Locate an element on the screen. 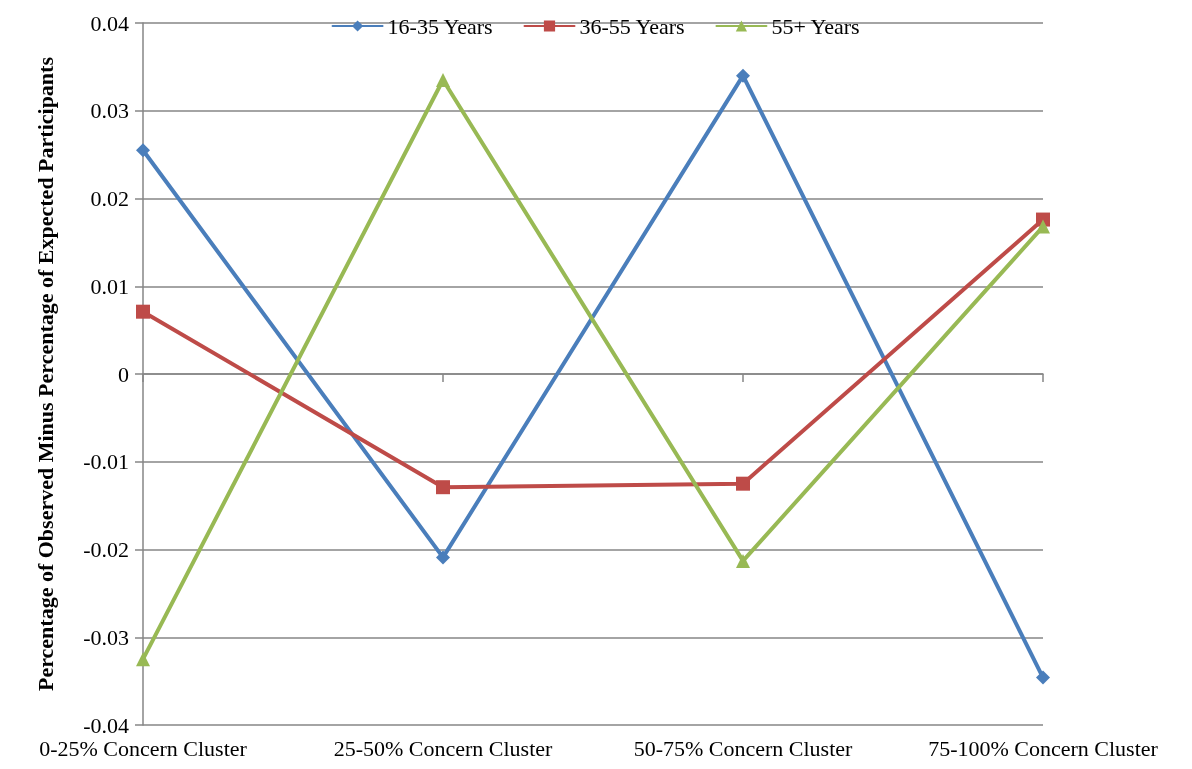  y-tick-label: -0.02 is located at coordinates (106, 549).